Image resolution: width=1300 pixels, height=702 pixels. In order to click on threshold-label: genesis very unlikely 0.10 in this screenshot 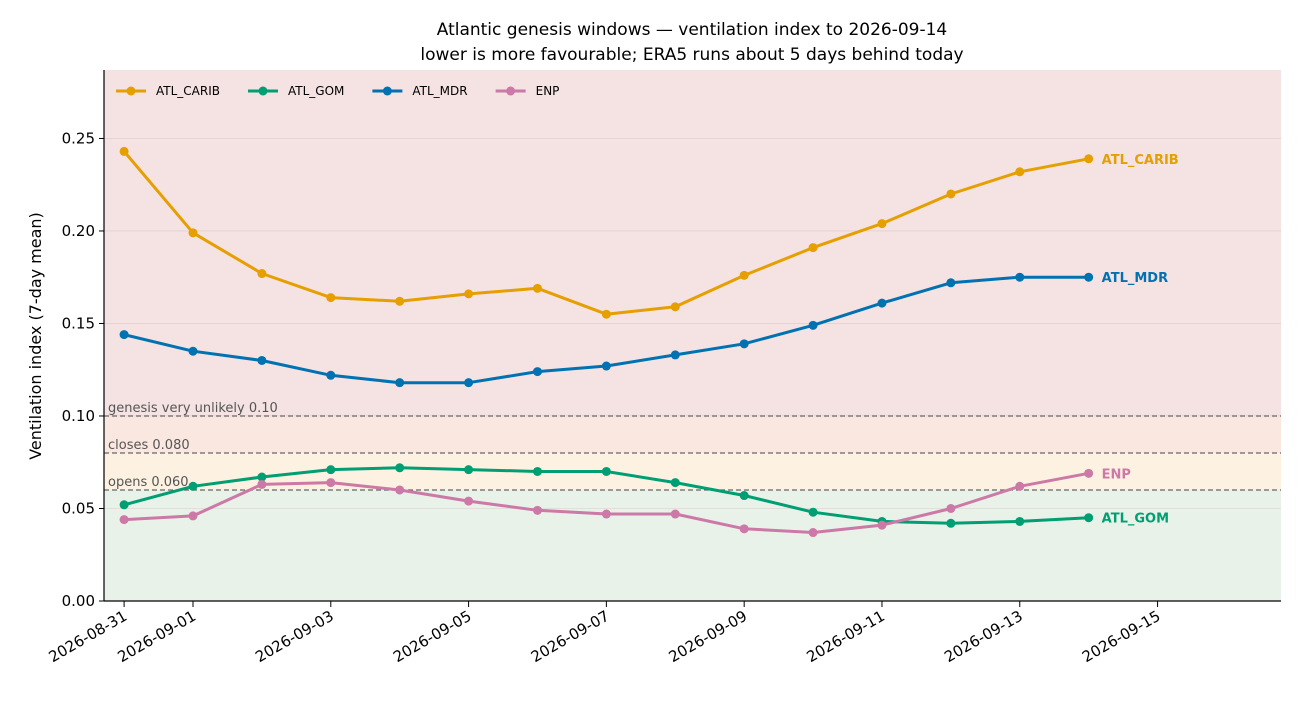, I will do `click(193, 408)`.